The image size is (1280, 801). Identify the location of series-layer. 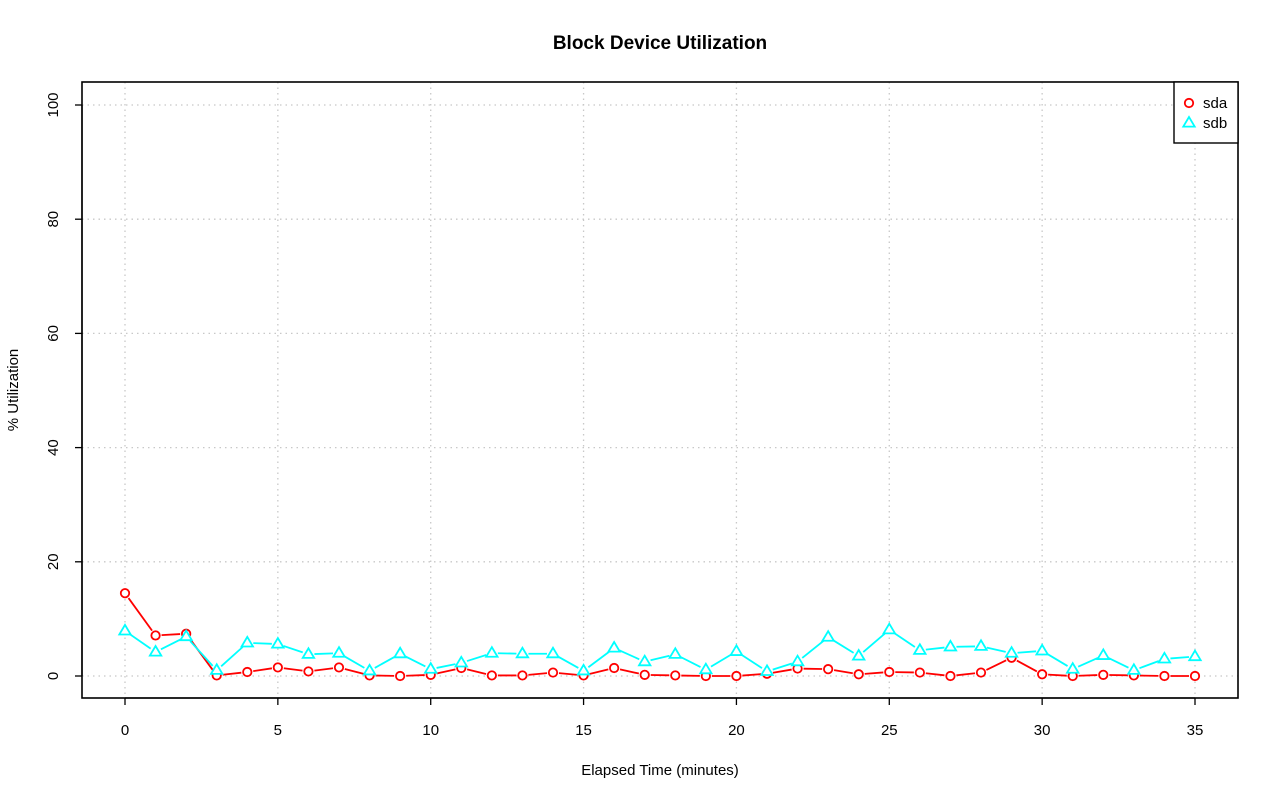
(660, 635).